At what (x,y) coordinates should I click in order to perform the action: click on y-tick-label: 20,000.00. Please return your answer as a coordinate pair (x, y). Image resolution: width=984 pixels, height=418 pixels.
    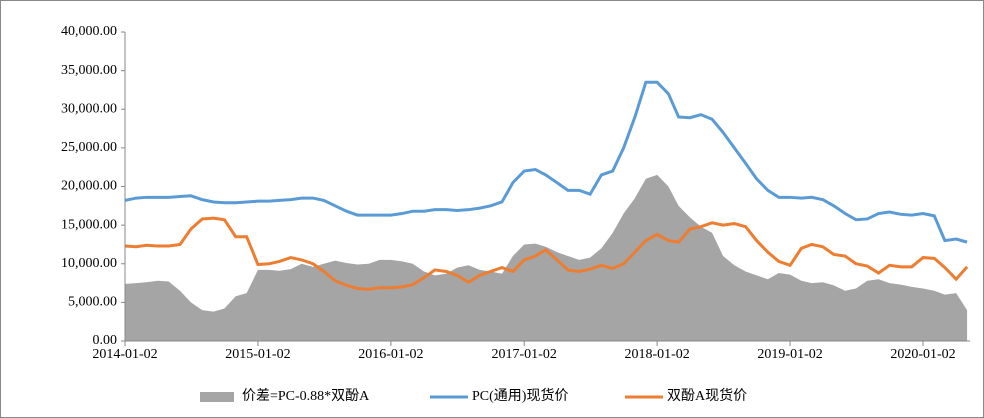
    Looking at the image, I should click on (89, 186).